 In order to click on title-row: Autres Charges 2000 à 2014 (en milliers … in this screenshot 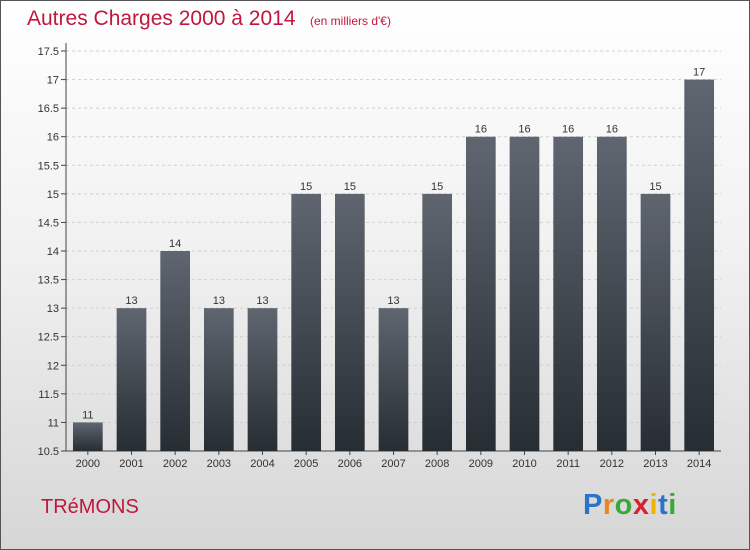, I will do `click(209, 19)`.